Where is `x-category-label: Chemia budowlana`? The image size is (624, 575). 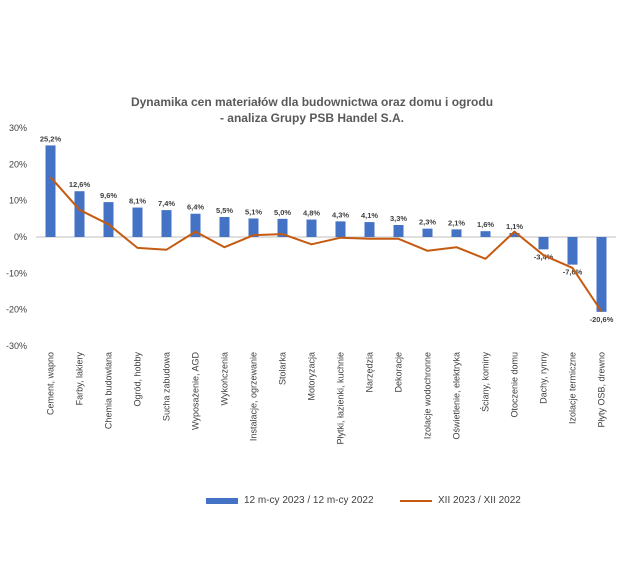
x-category-label: Chemia budowlana is located at coordinates (109, 390).